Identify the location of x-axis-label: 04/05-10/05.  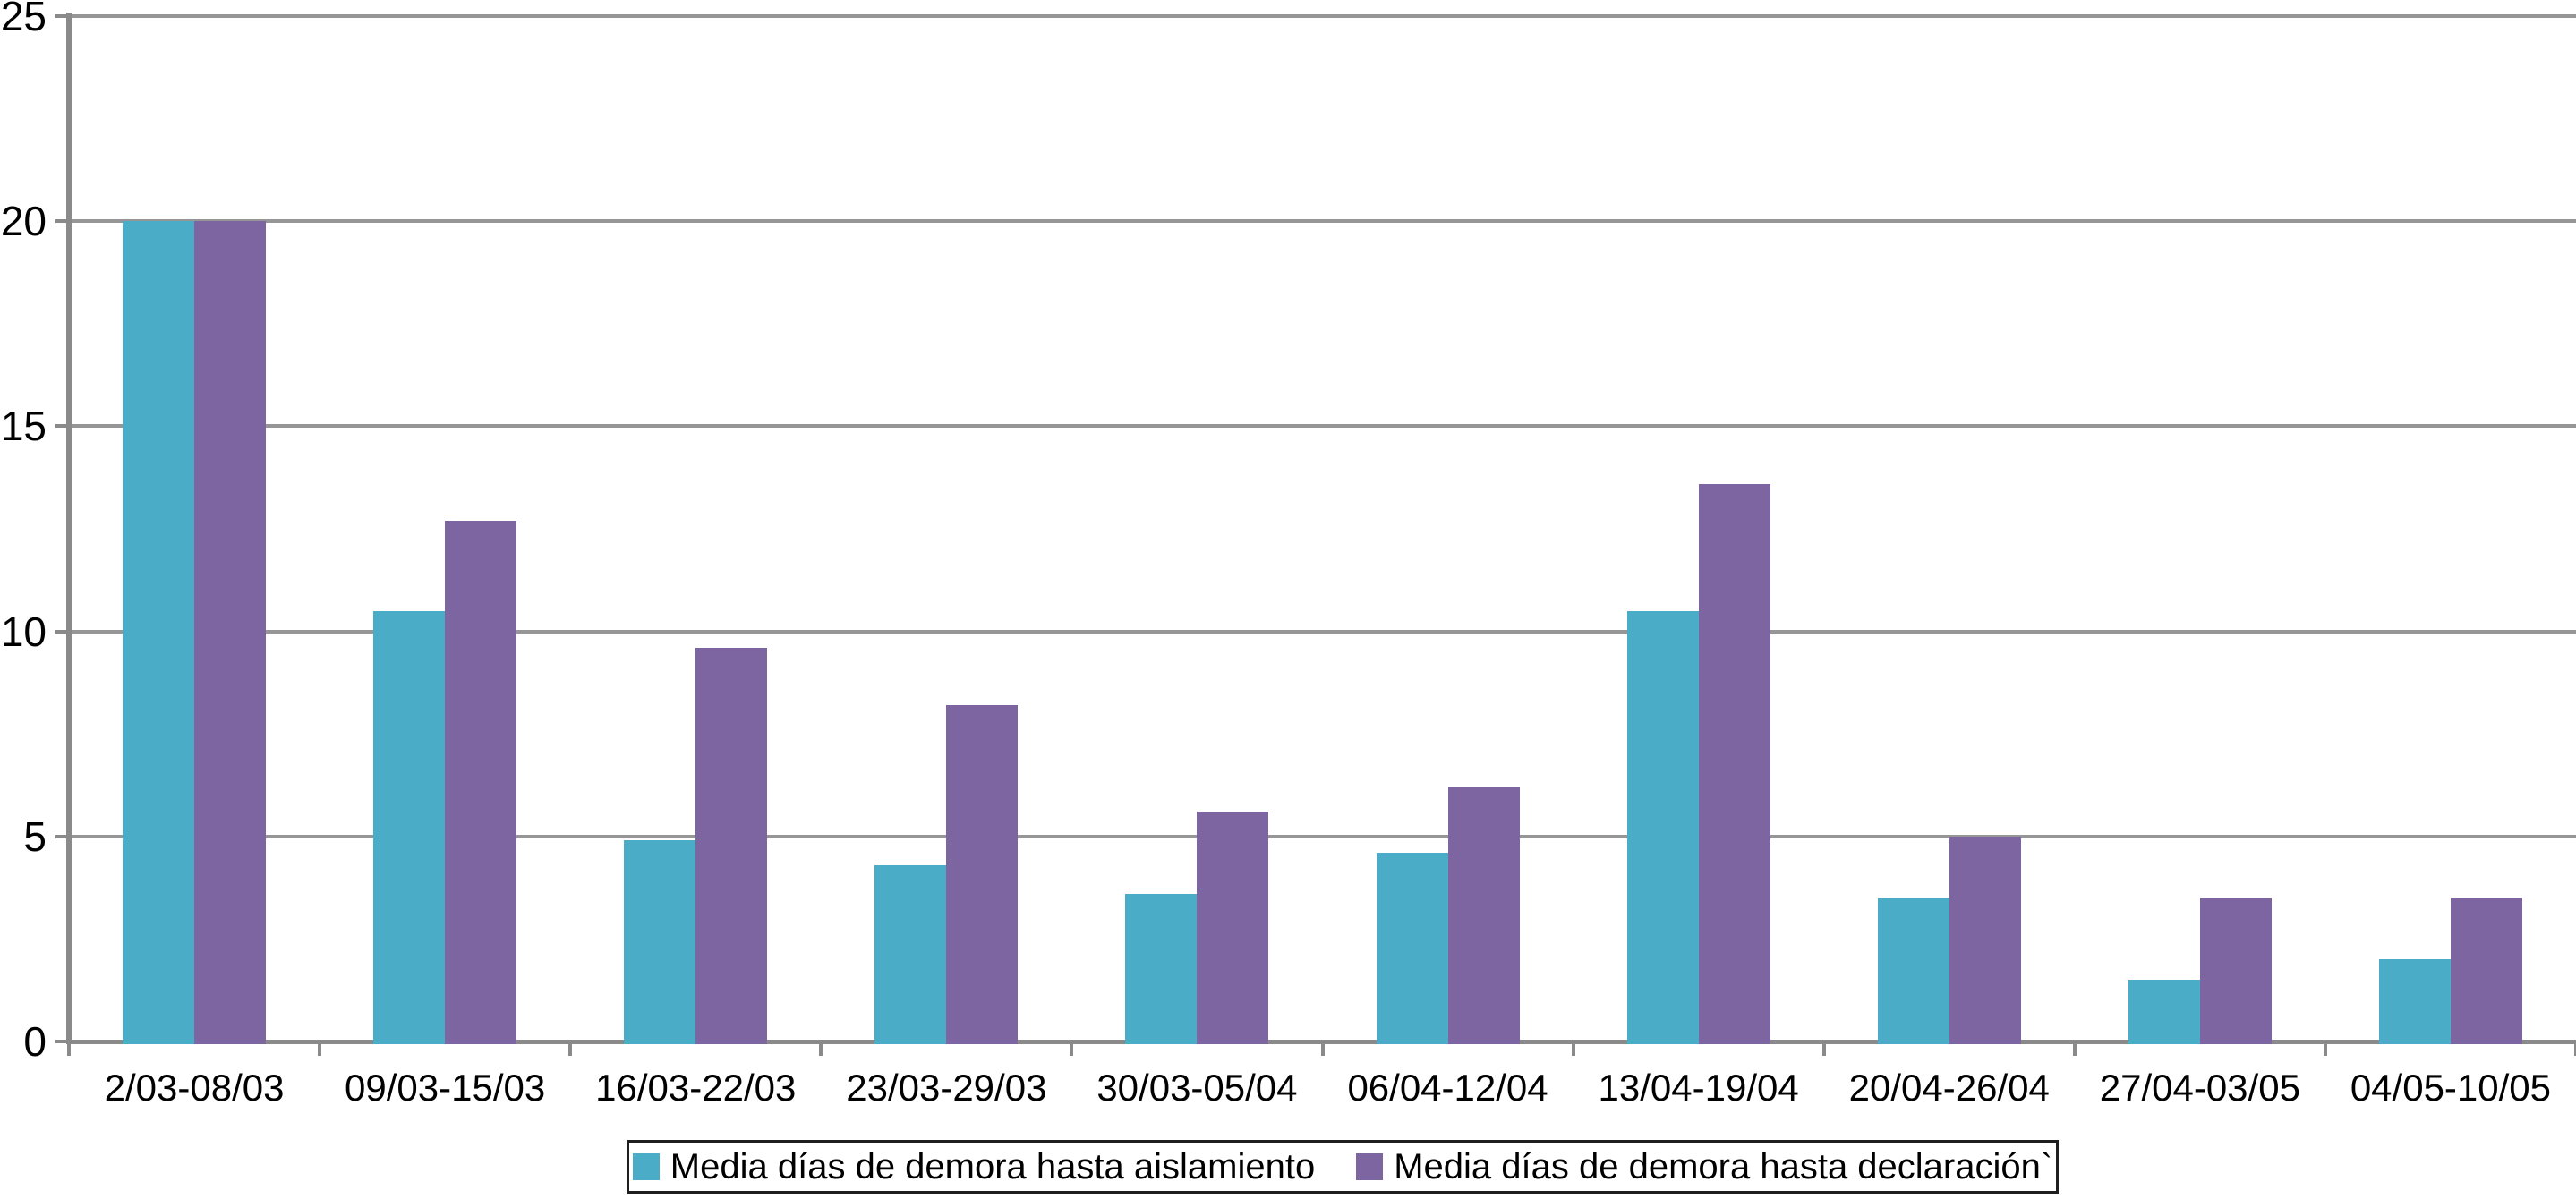
(2451, 1088).